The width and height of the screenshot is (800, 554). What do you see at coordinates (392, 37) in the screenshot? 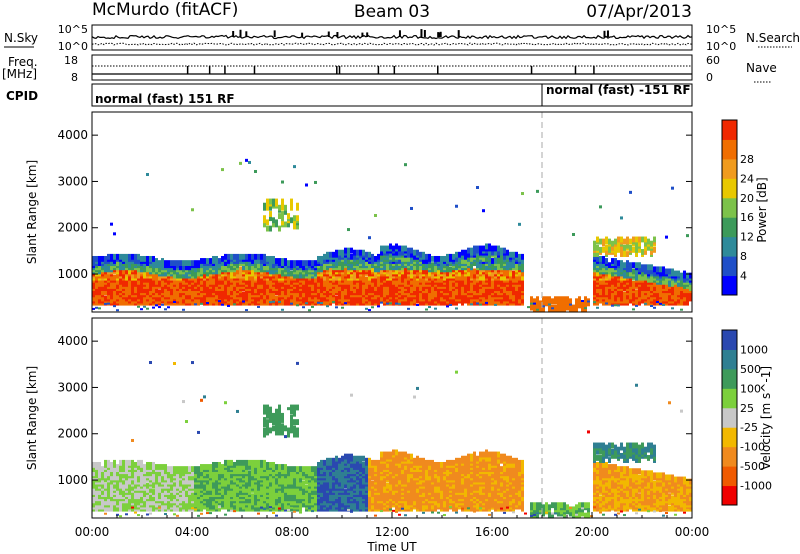
I see `nsky-line` at bounding box center [392, 37].